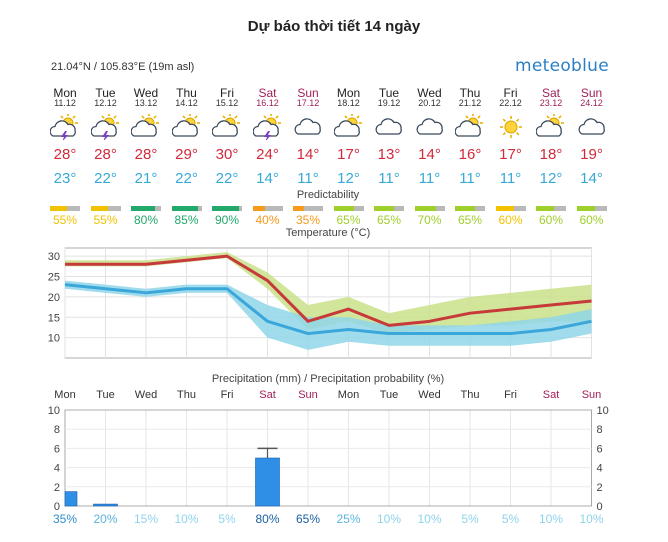  What do you see at coordinates (591, 154) in the screenshot?
I see `max-temperature: 19°` at bounding box center [591, 154].